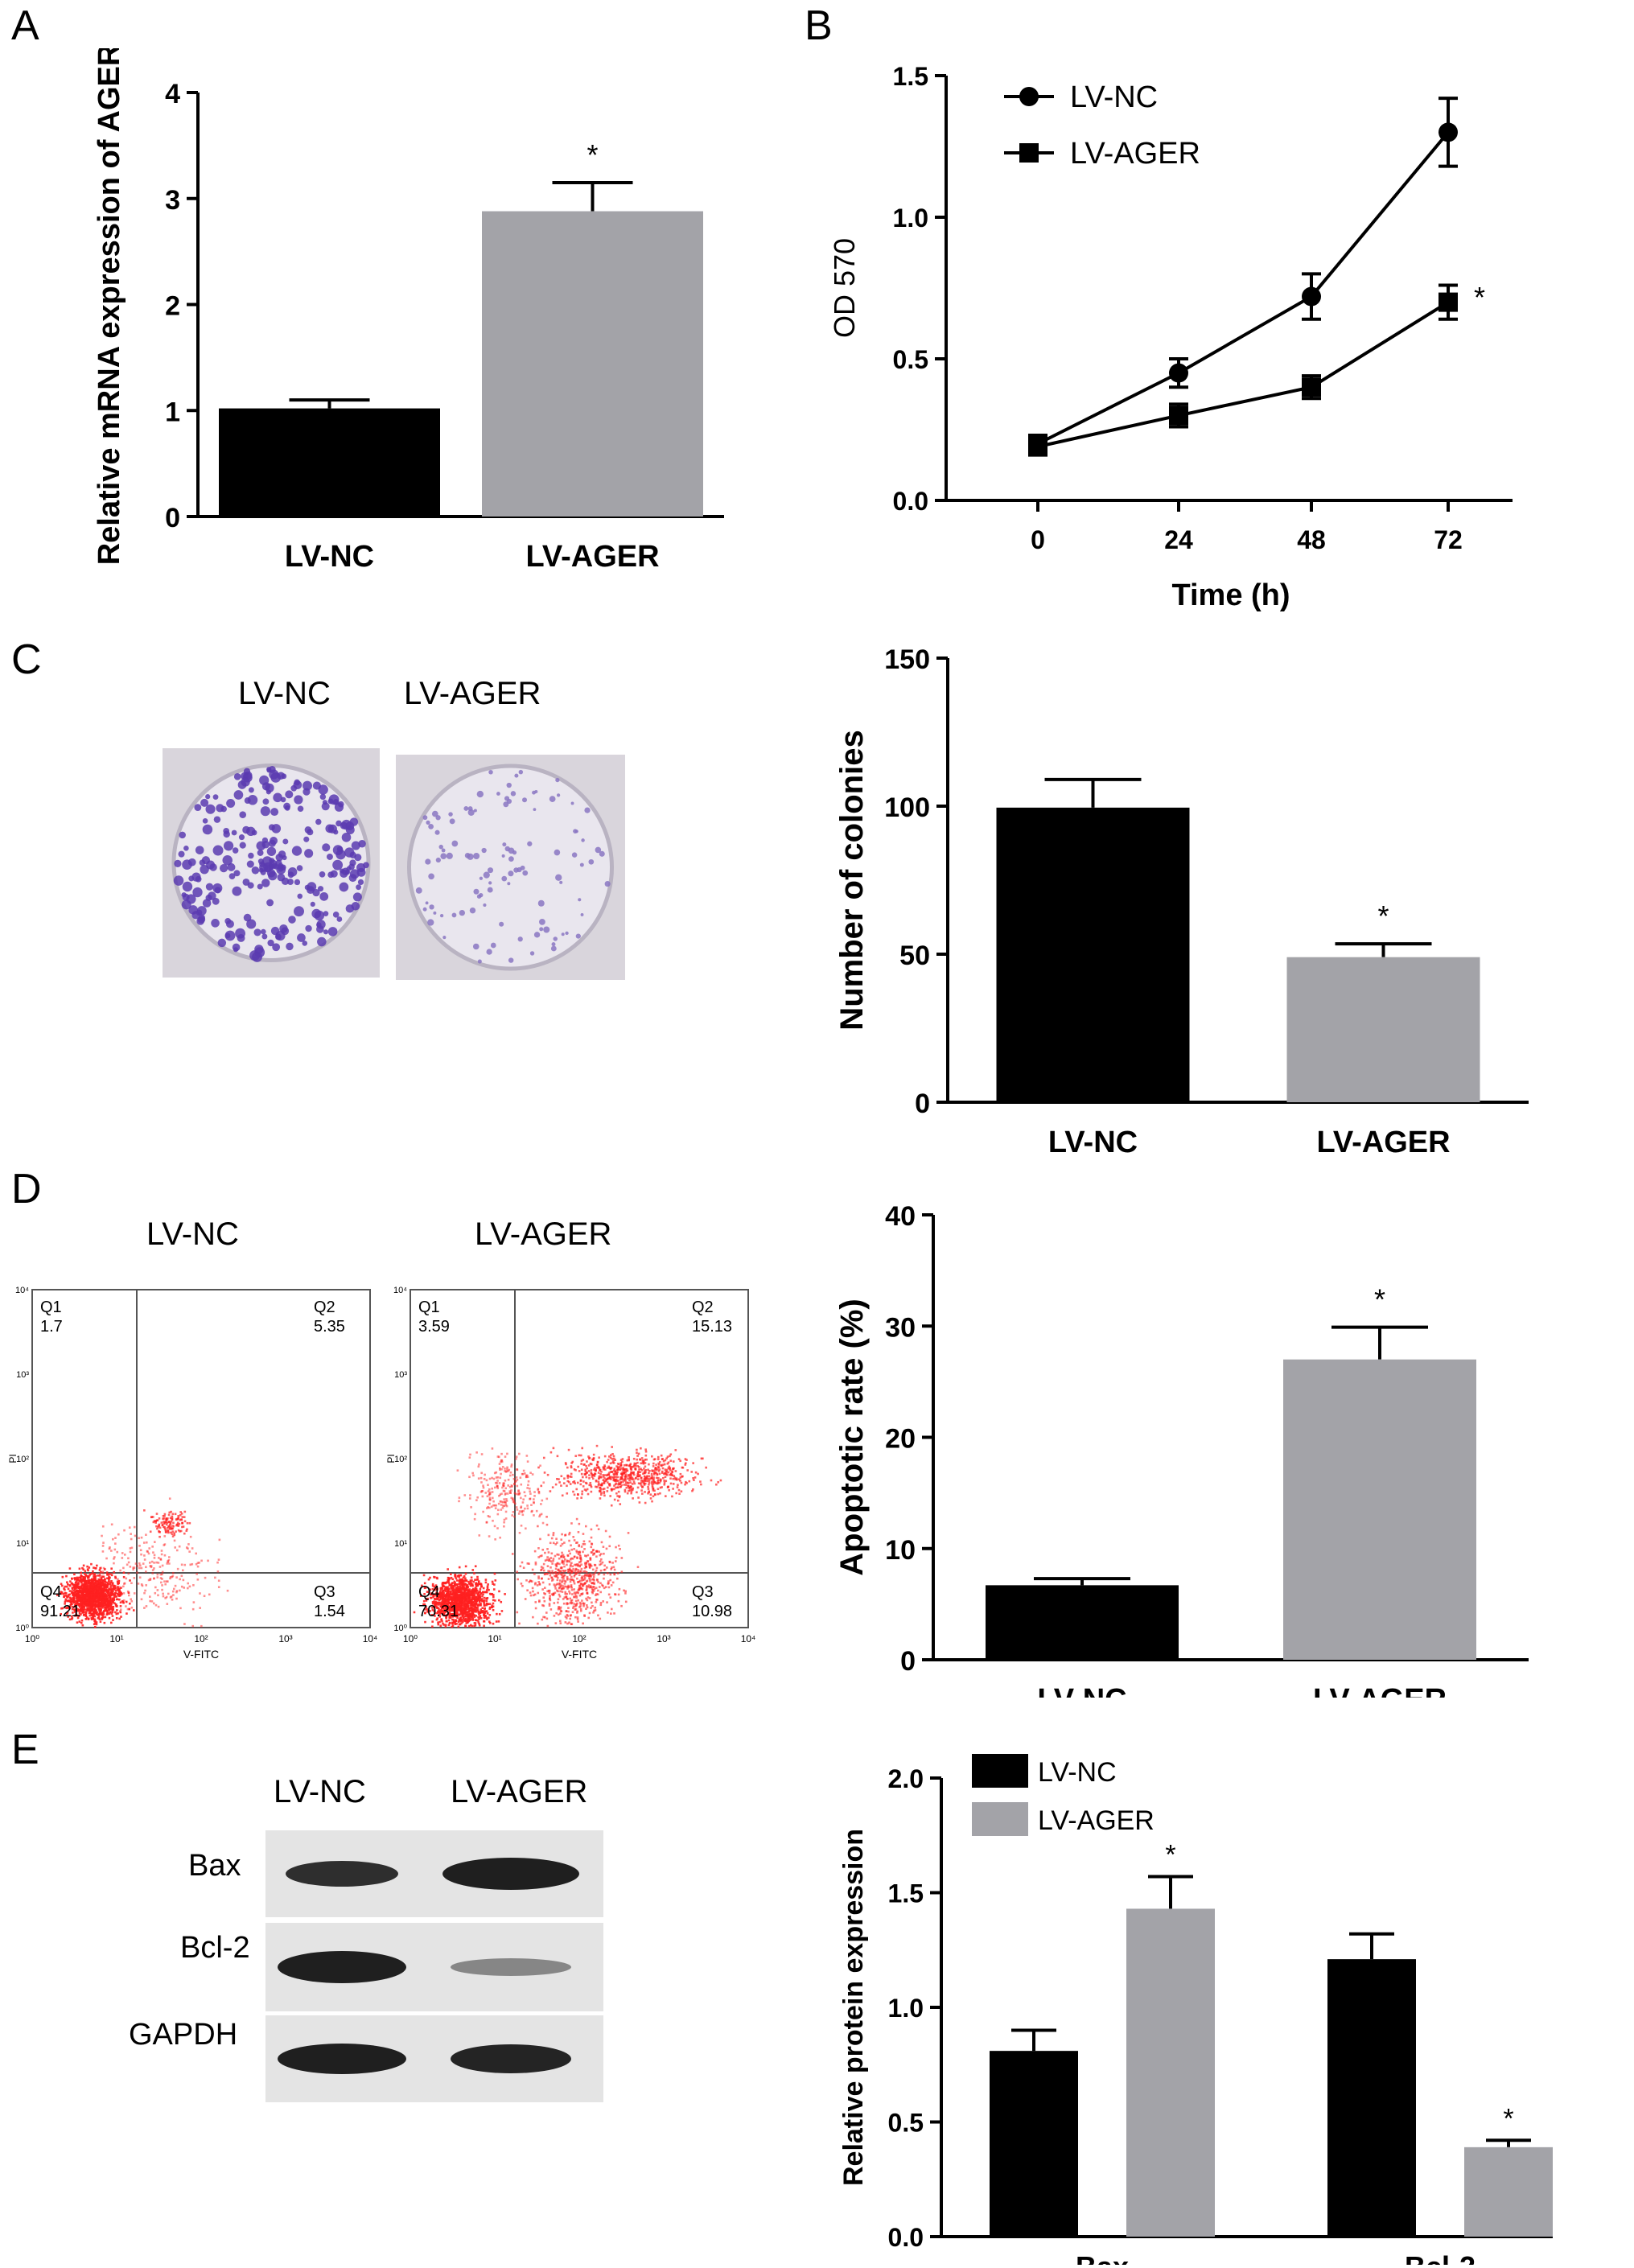  I want to click on x-category-label: LV-AGER, so click(592, 557).